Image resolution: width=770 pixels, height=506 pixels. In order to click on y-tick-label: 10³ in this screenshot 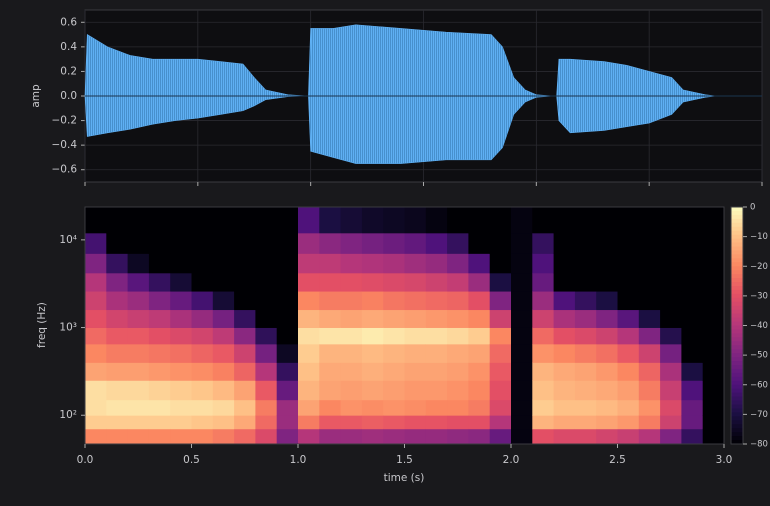, I will do `click(68, 328)`.